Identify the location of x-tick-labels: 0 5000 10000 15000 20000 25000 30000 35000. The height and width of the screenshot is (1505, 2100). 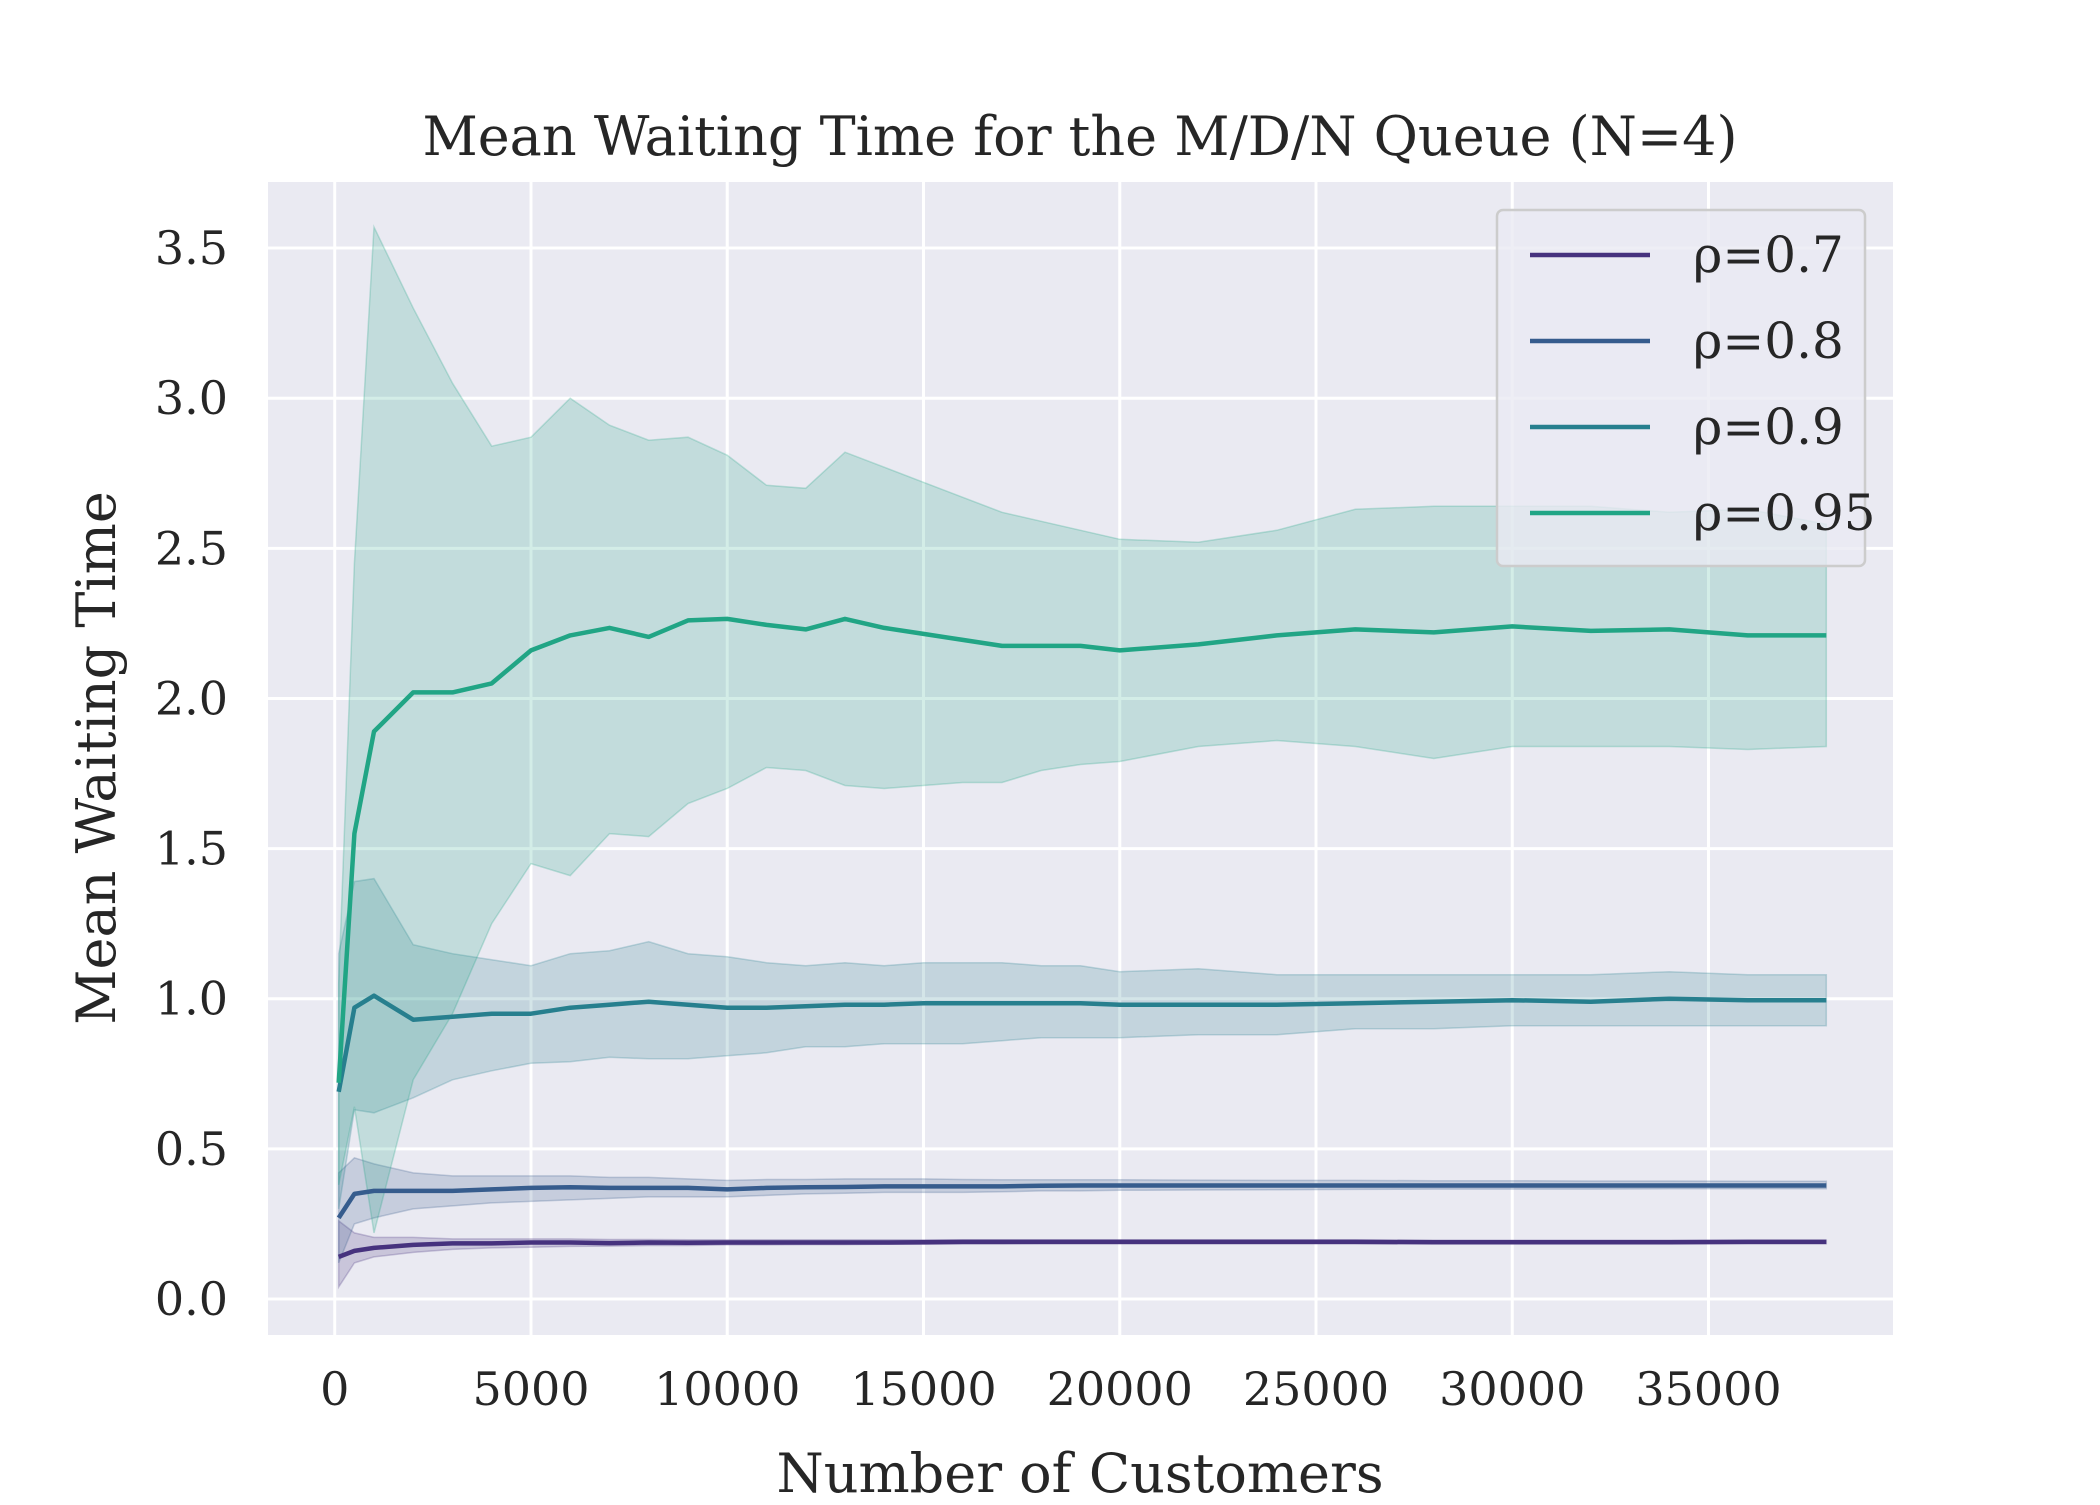
(1051, 1389).